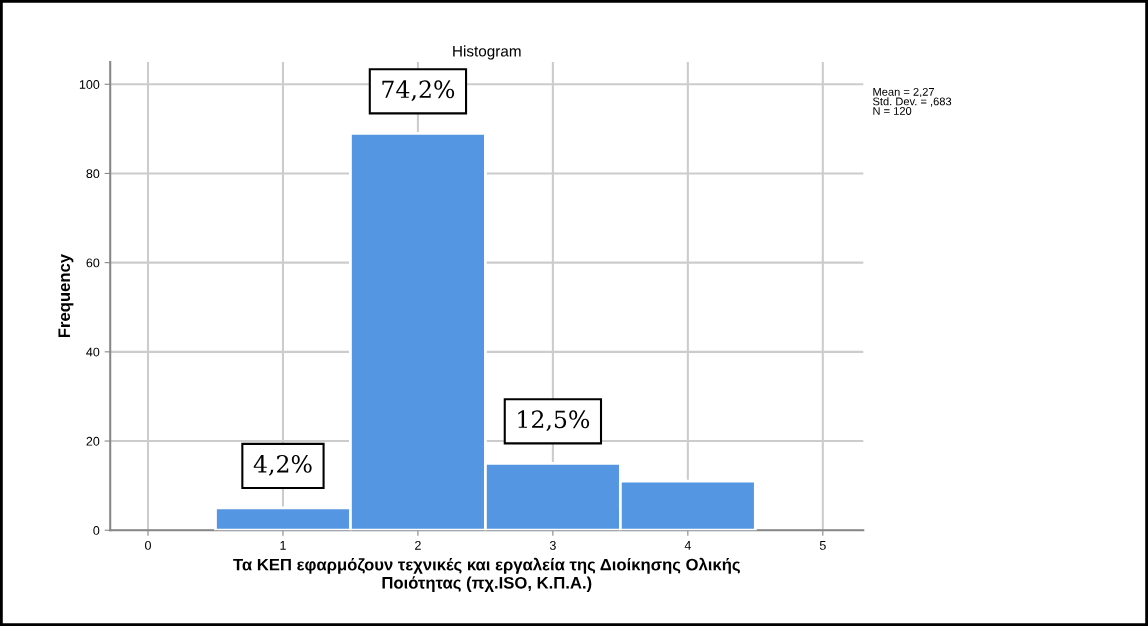 The image size is (1148, 626). What do you see at coordinates (93, 352) in the screenshot?
I see `y-tick-label: 40` at bounding box center [93, 352].